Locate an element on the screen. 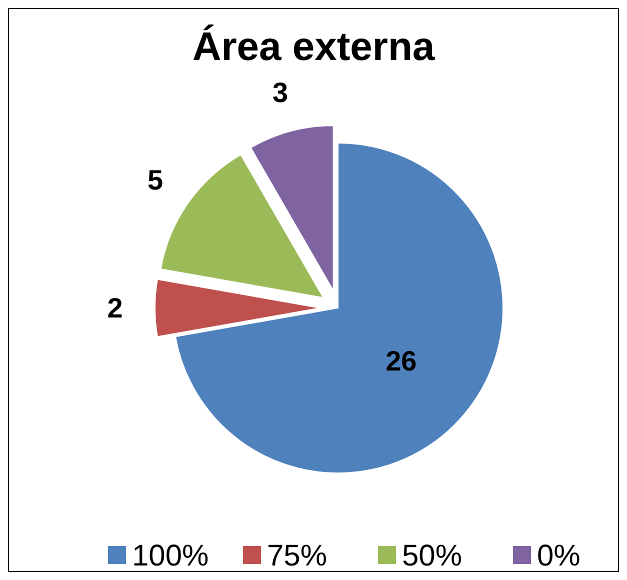  data-label: 3 is located at coordinates (280, 92).